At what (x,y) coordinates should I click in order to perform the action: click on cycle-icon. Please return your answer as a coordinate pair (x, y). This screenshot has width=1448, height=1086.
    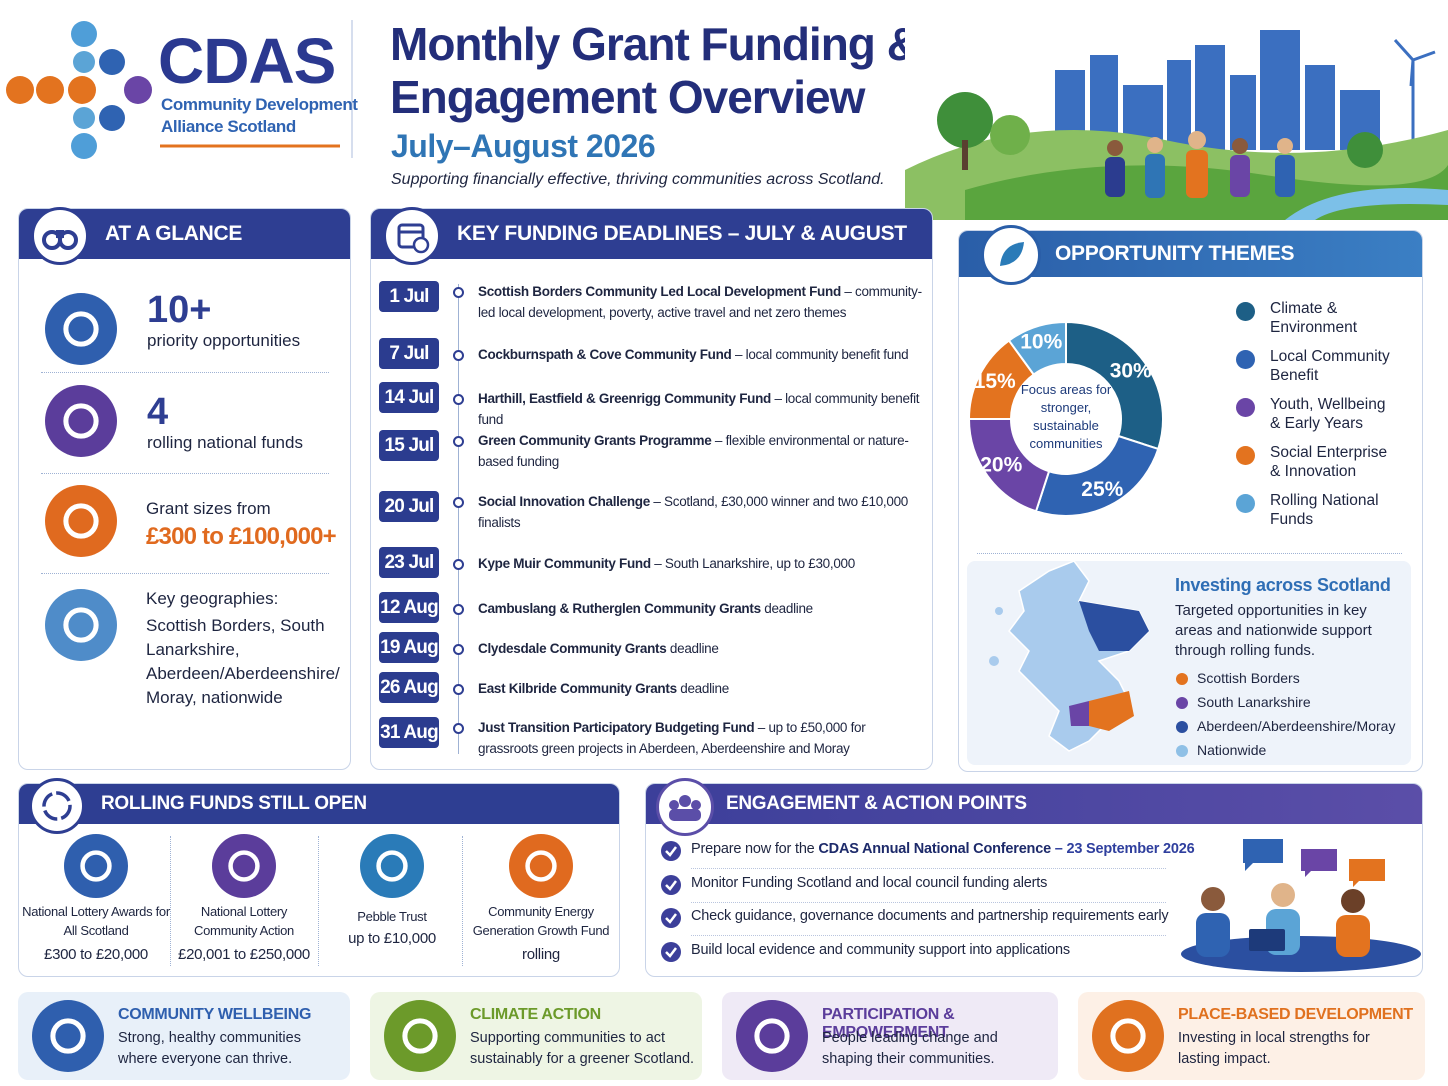
    Looking at the image, I should click on (57, 806).